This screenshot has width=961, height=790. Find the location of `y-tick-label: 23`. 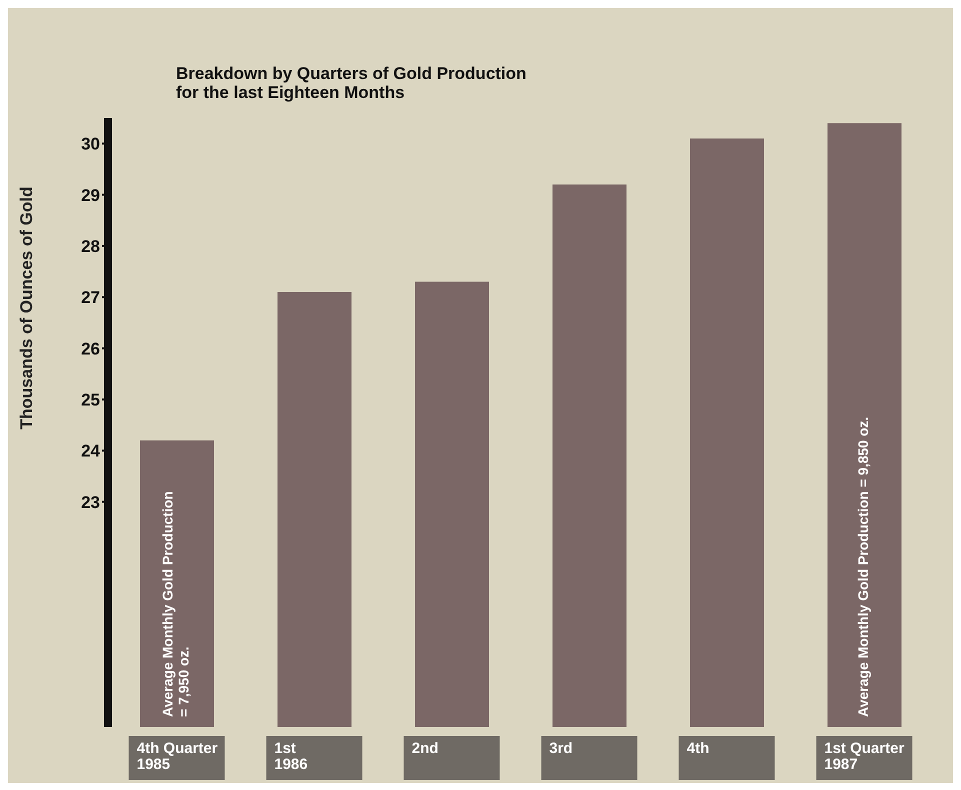

y-tick-label: 23 is located at coordinates (90, 502).